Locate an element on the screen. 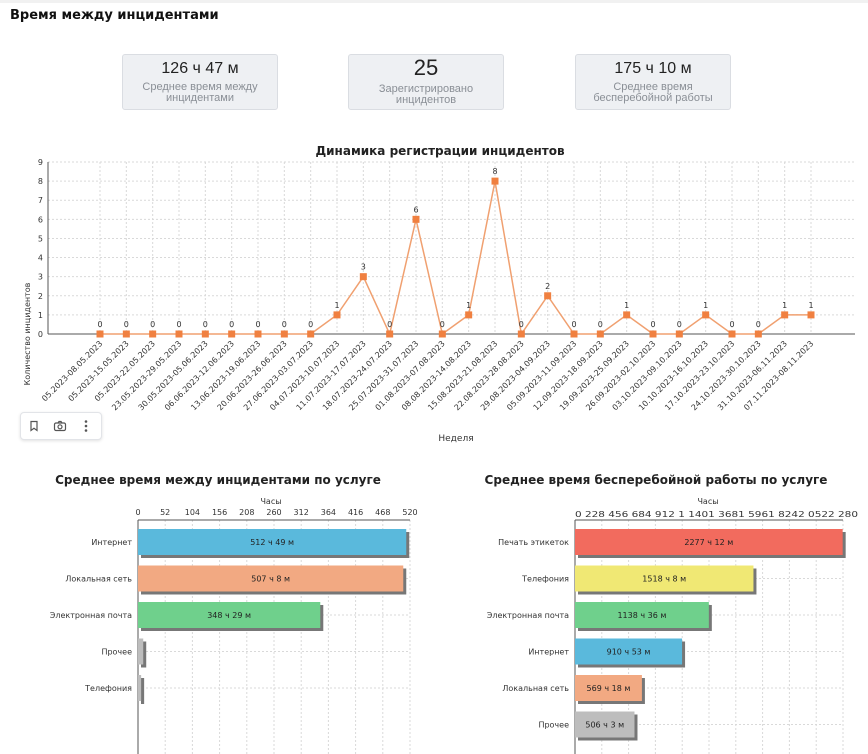 Image resolution: width=868 pixels, height=754 pixels. category-label: Прочее is located at coordinates (116, 652).